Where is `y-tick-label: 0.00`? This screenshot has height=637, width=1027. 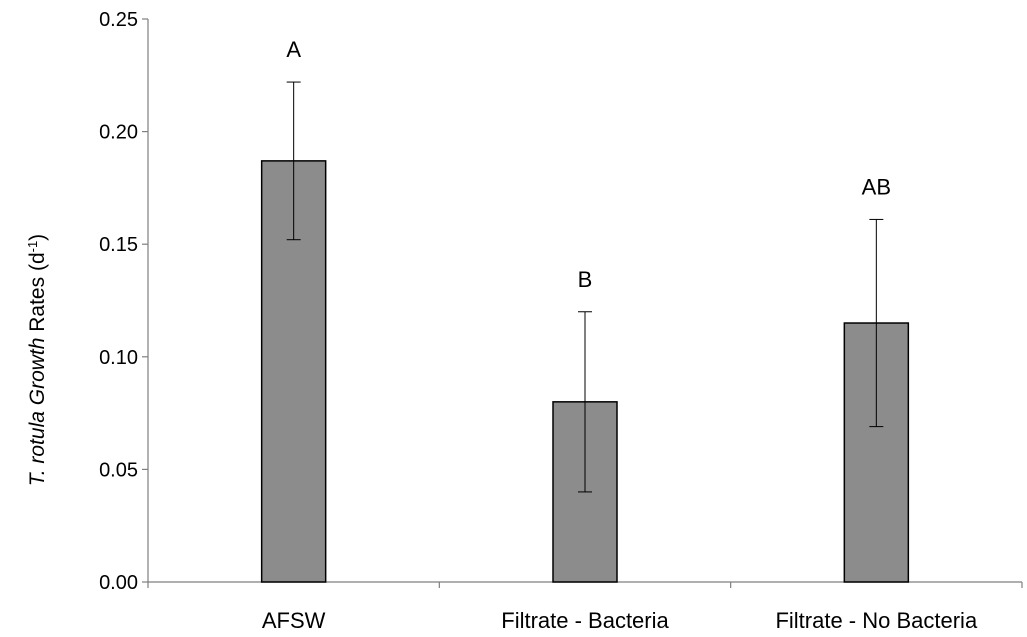 y-tick-label: 0.00 is located at coordinates (118, 583).